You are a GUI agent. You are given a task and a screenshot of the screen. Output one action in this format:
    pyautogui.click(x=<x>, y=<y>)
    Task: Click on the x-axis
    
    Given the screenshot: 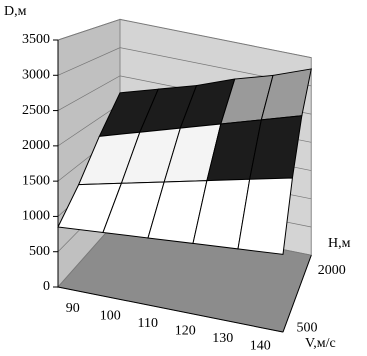 What is the action you would take?
    pyautogui.click(x=170, y=309)
    